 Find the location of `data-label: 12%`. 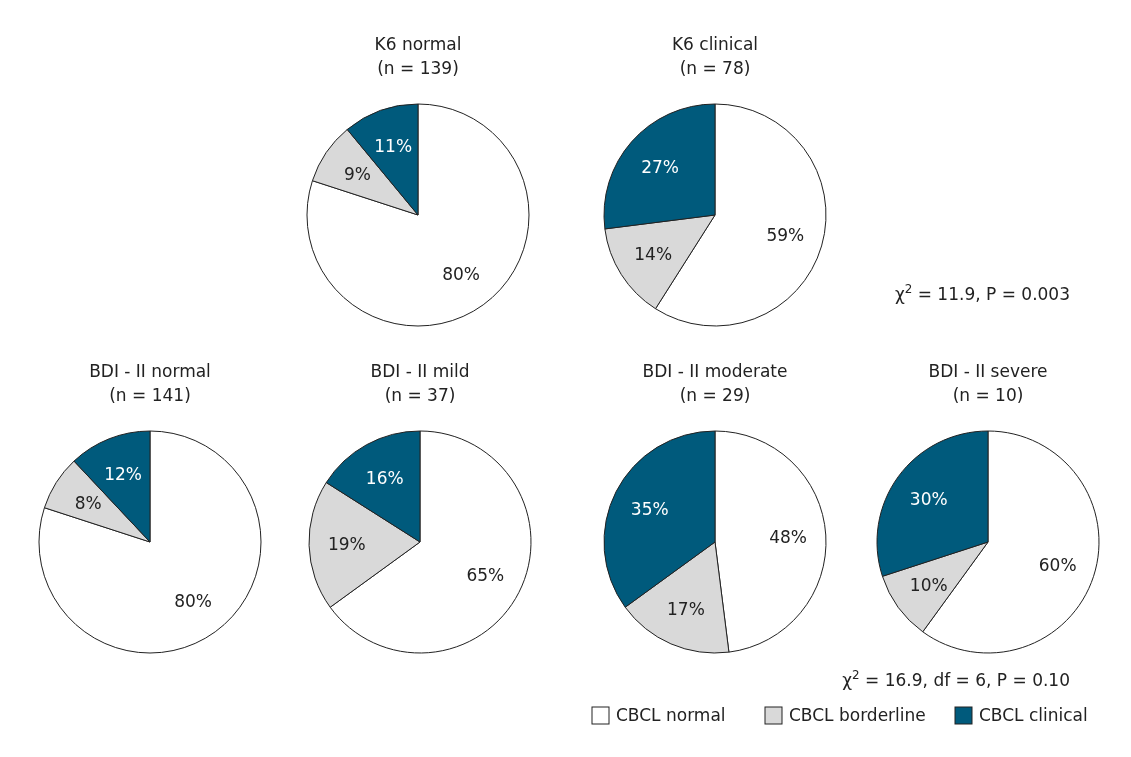

data-label: 12% is located at coordinates (123, 473).